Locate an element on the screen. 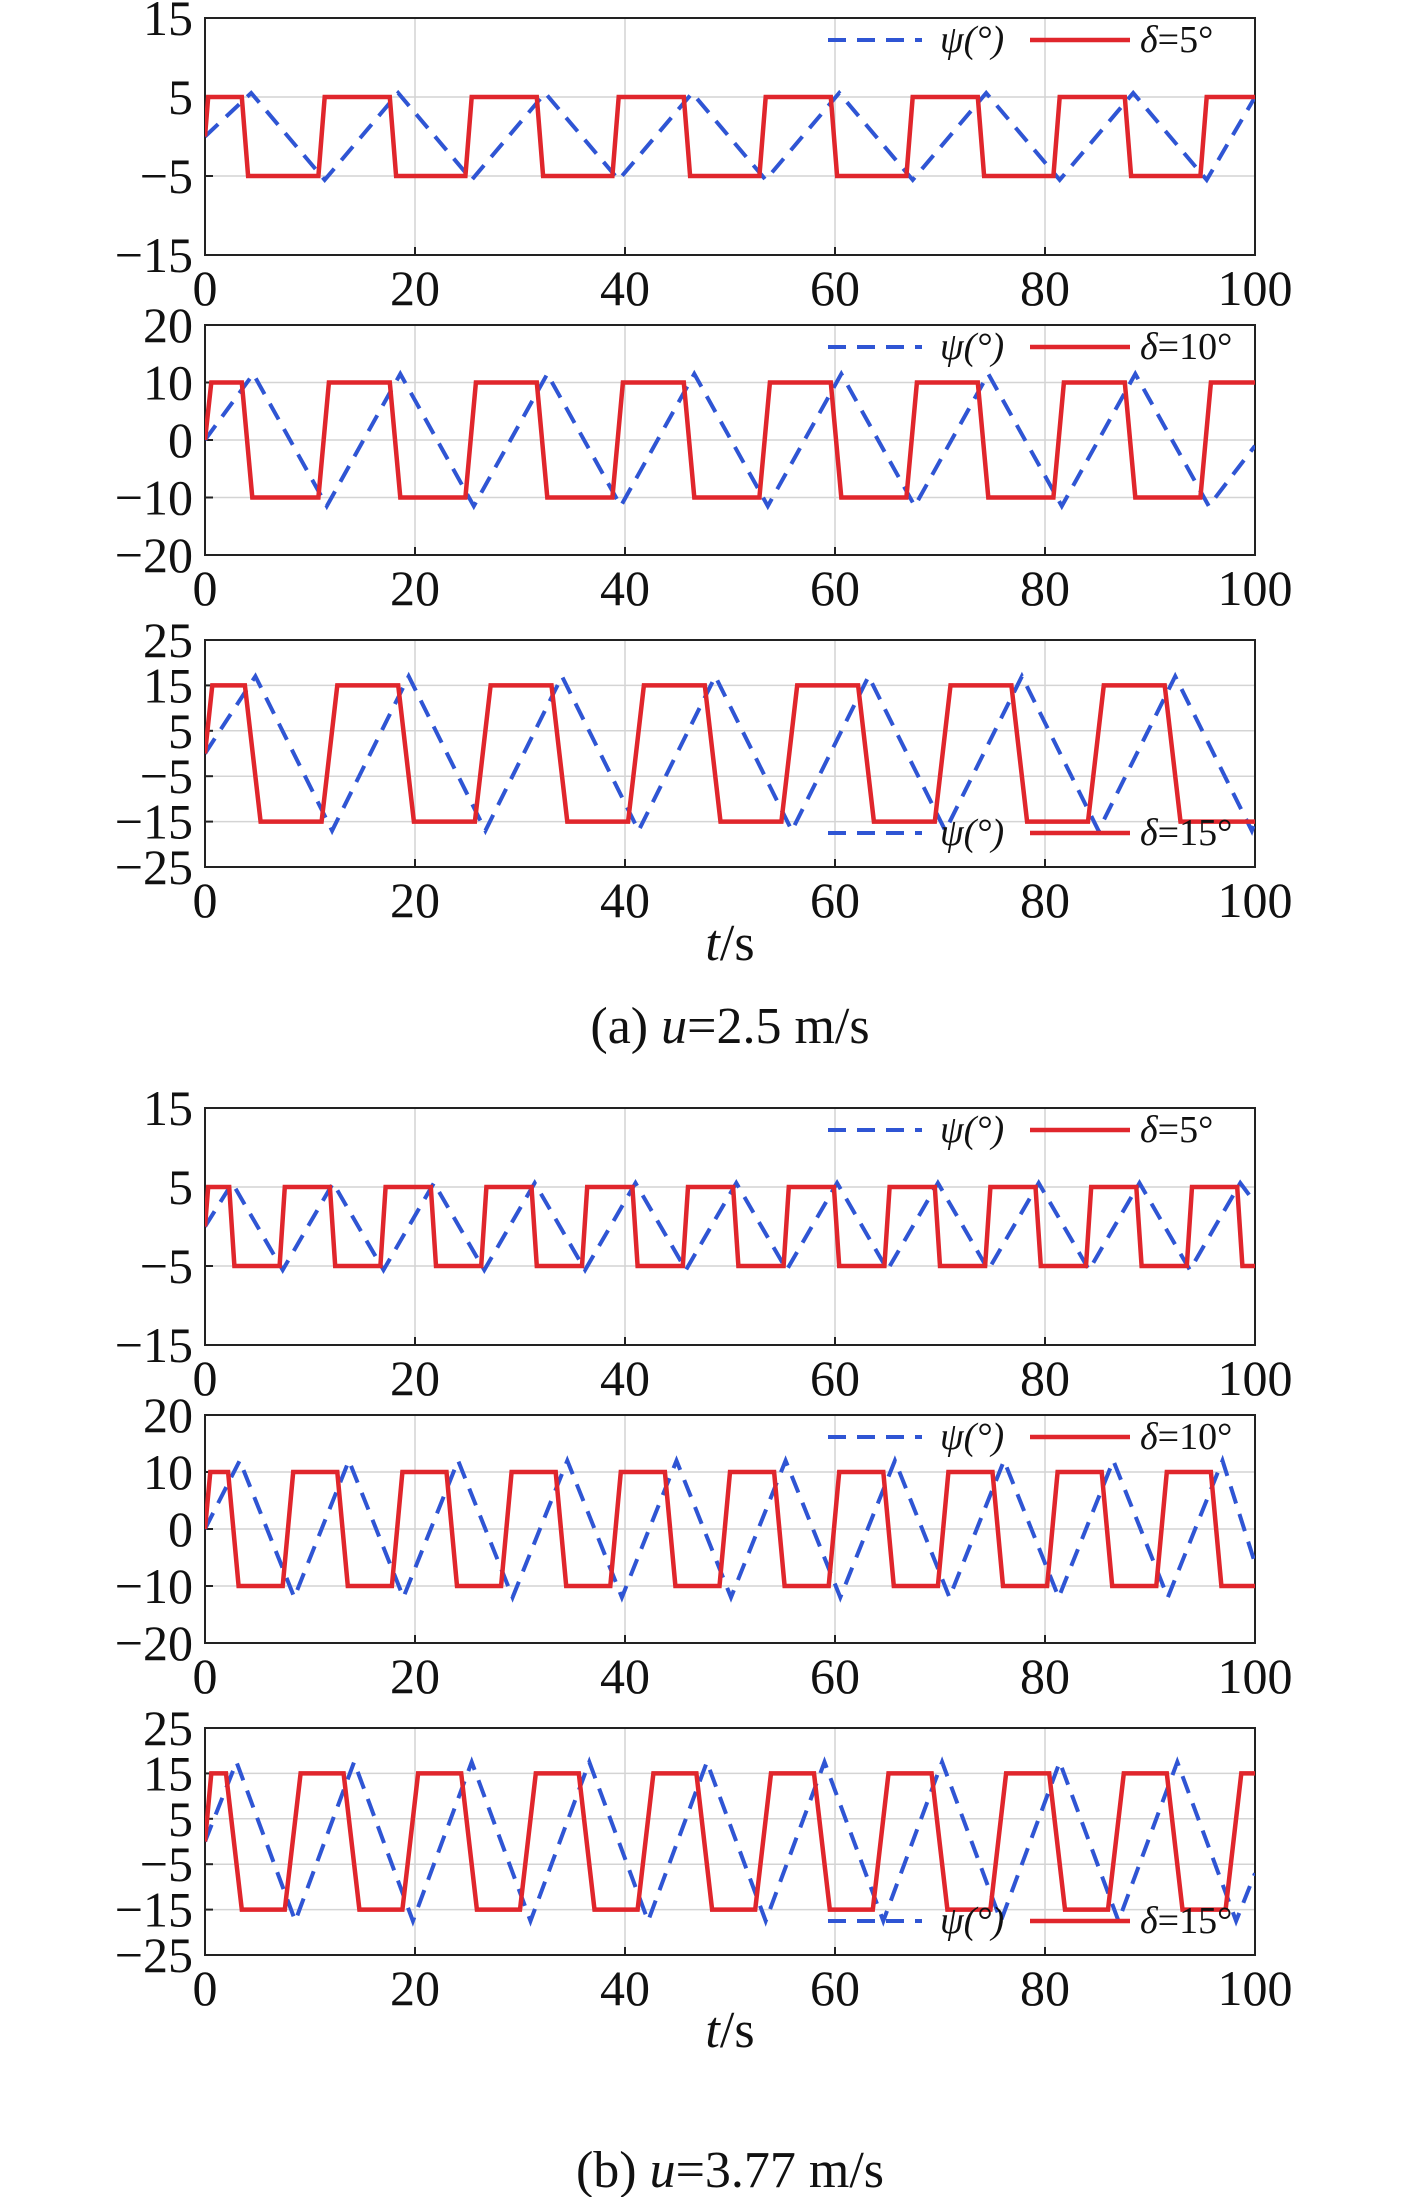 Image resolution: width=1417 pixels, height=2197 pixels. plot-frame is located at coordinates (730, 1226).